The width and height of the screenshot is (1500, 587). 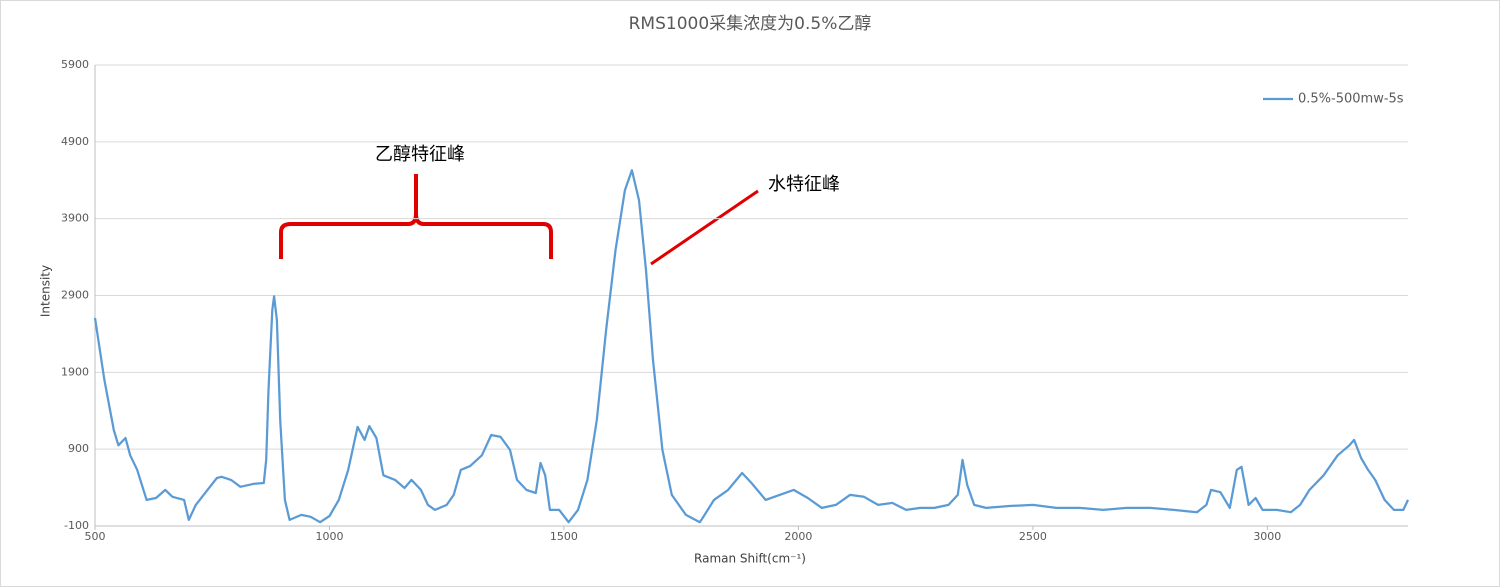 I want to click on water-pointer, so click(x=704, y=227).